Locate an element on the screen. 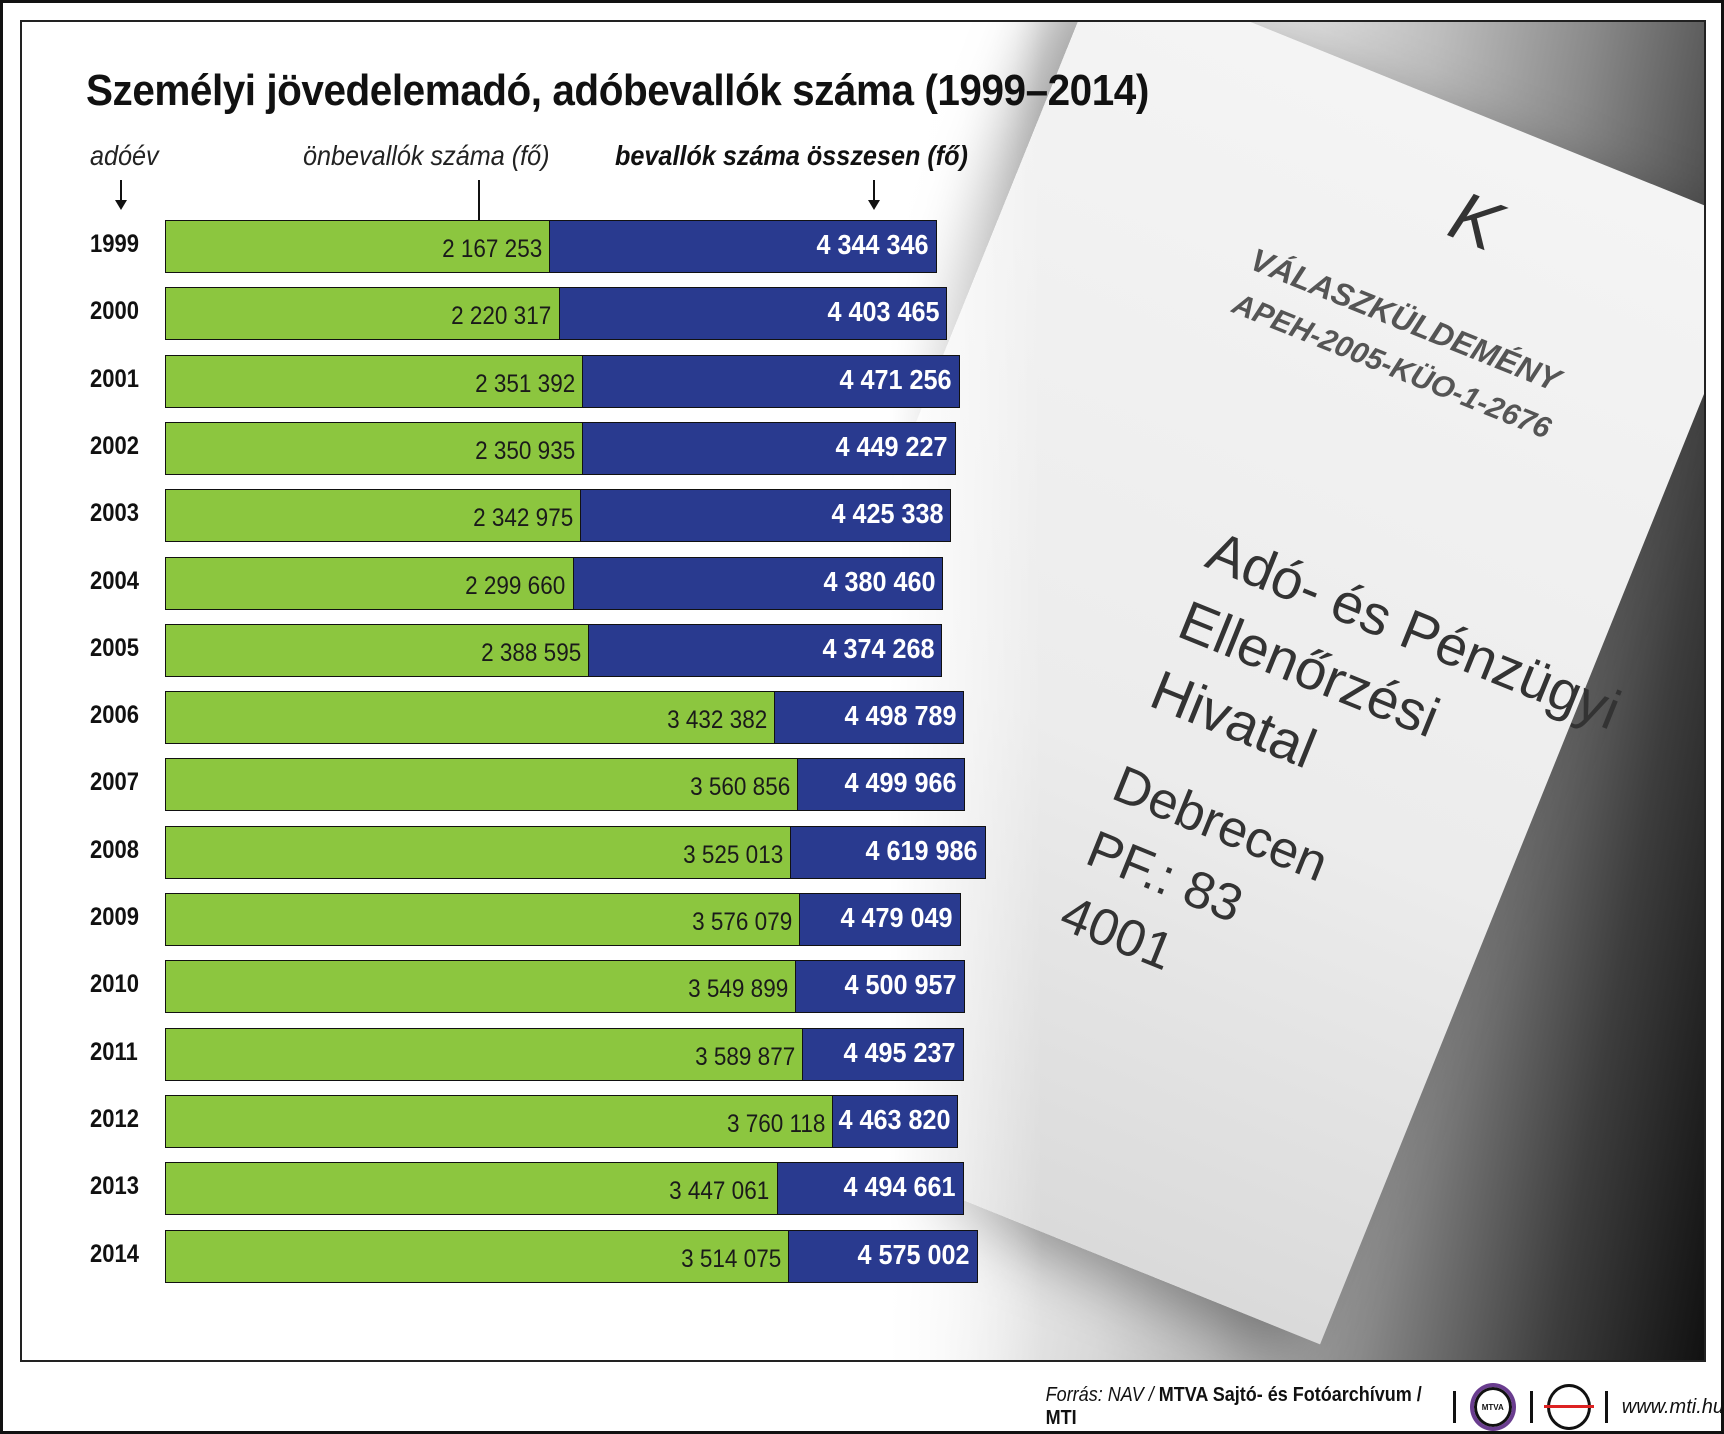 The height and width of the screenshot is (1434, 1724). self-filers-label: 3 589 877 is located at coordinates (744, 1056).